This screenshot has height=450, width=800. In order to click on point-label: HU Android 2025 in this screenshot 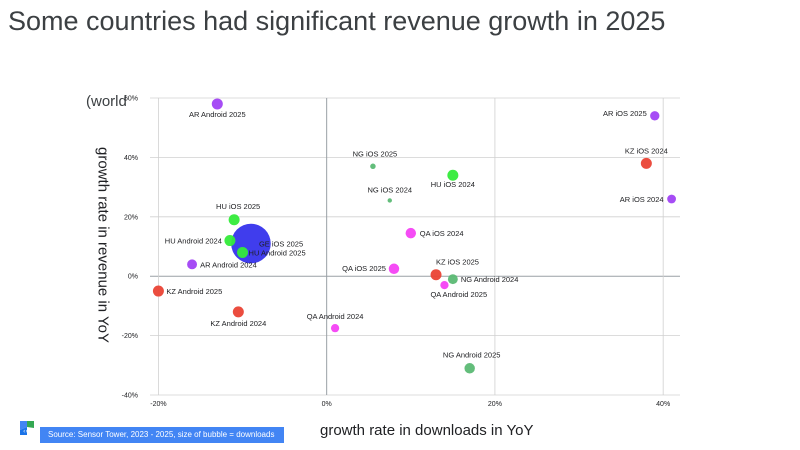, I will do `click(277, 252)`.